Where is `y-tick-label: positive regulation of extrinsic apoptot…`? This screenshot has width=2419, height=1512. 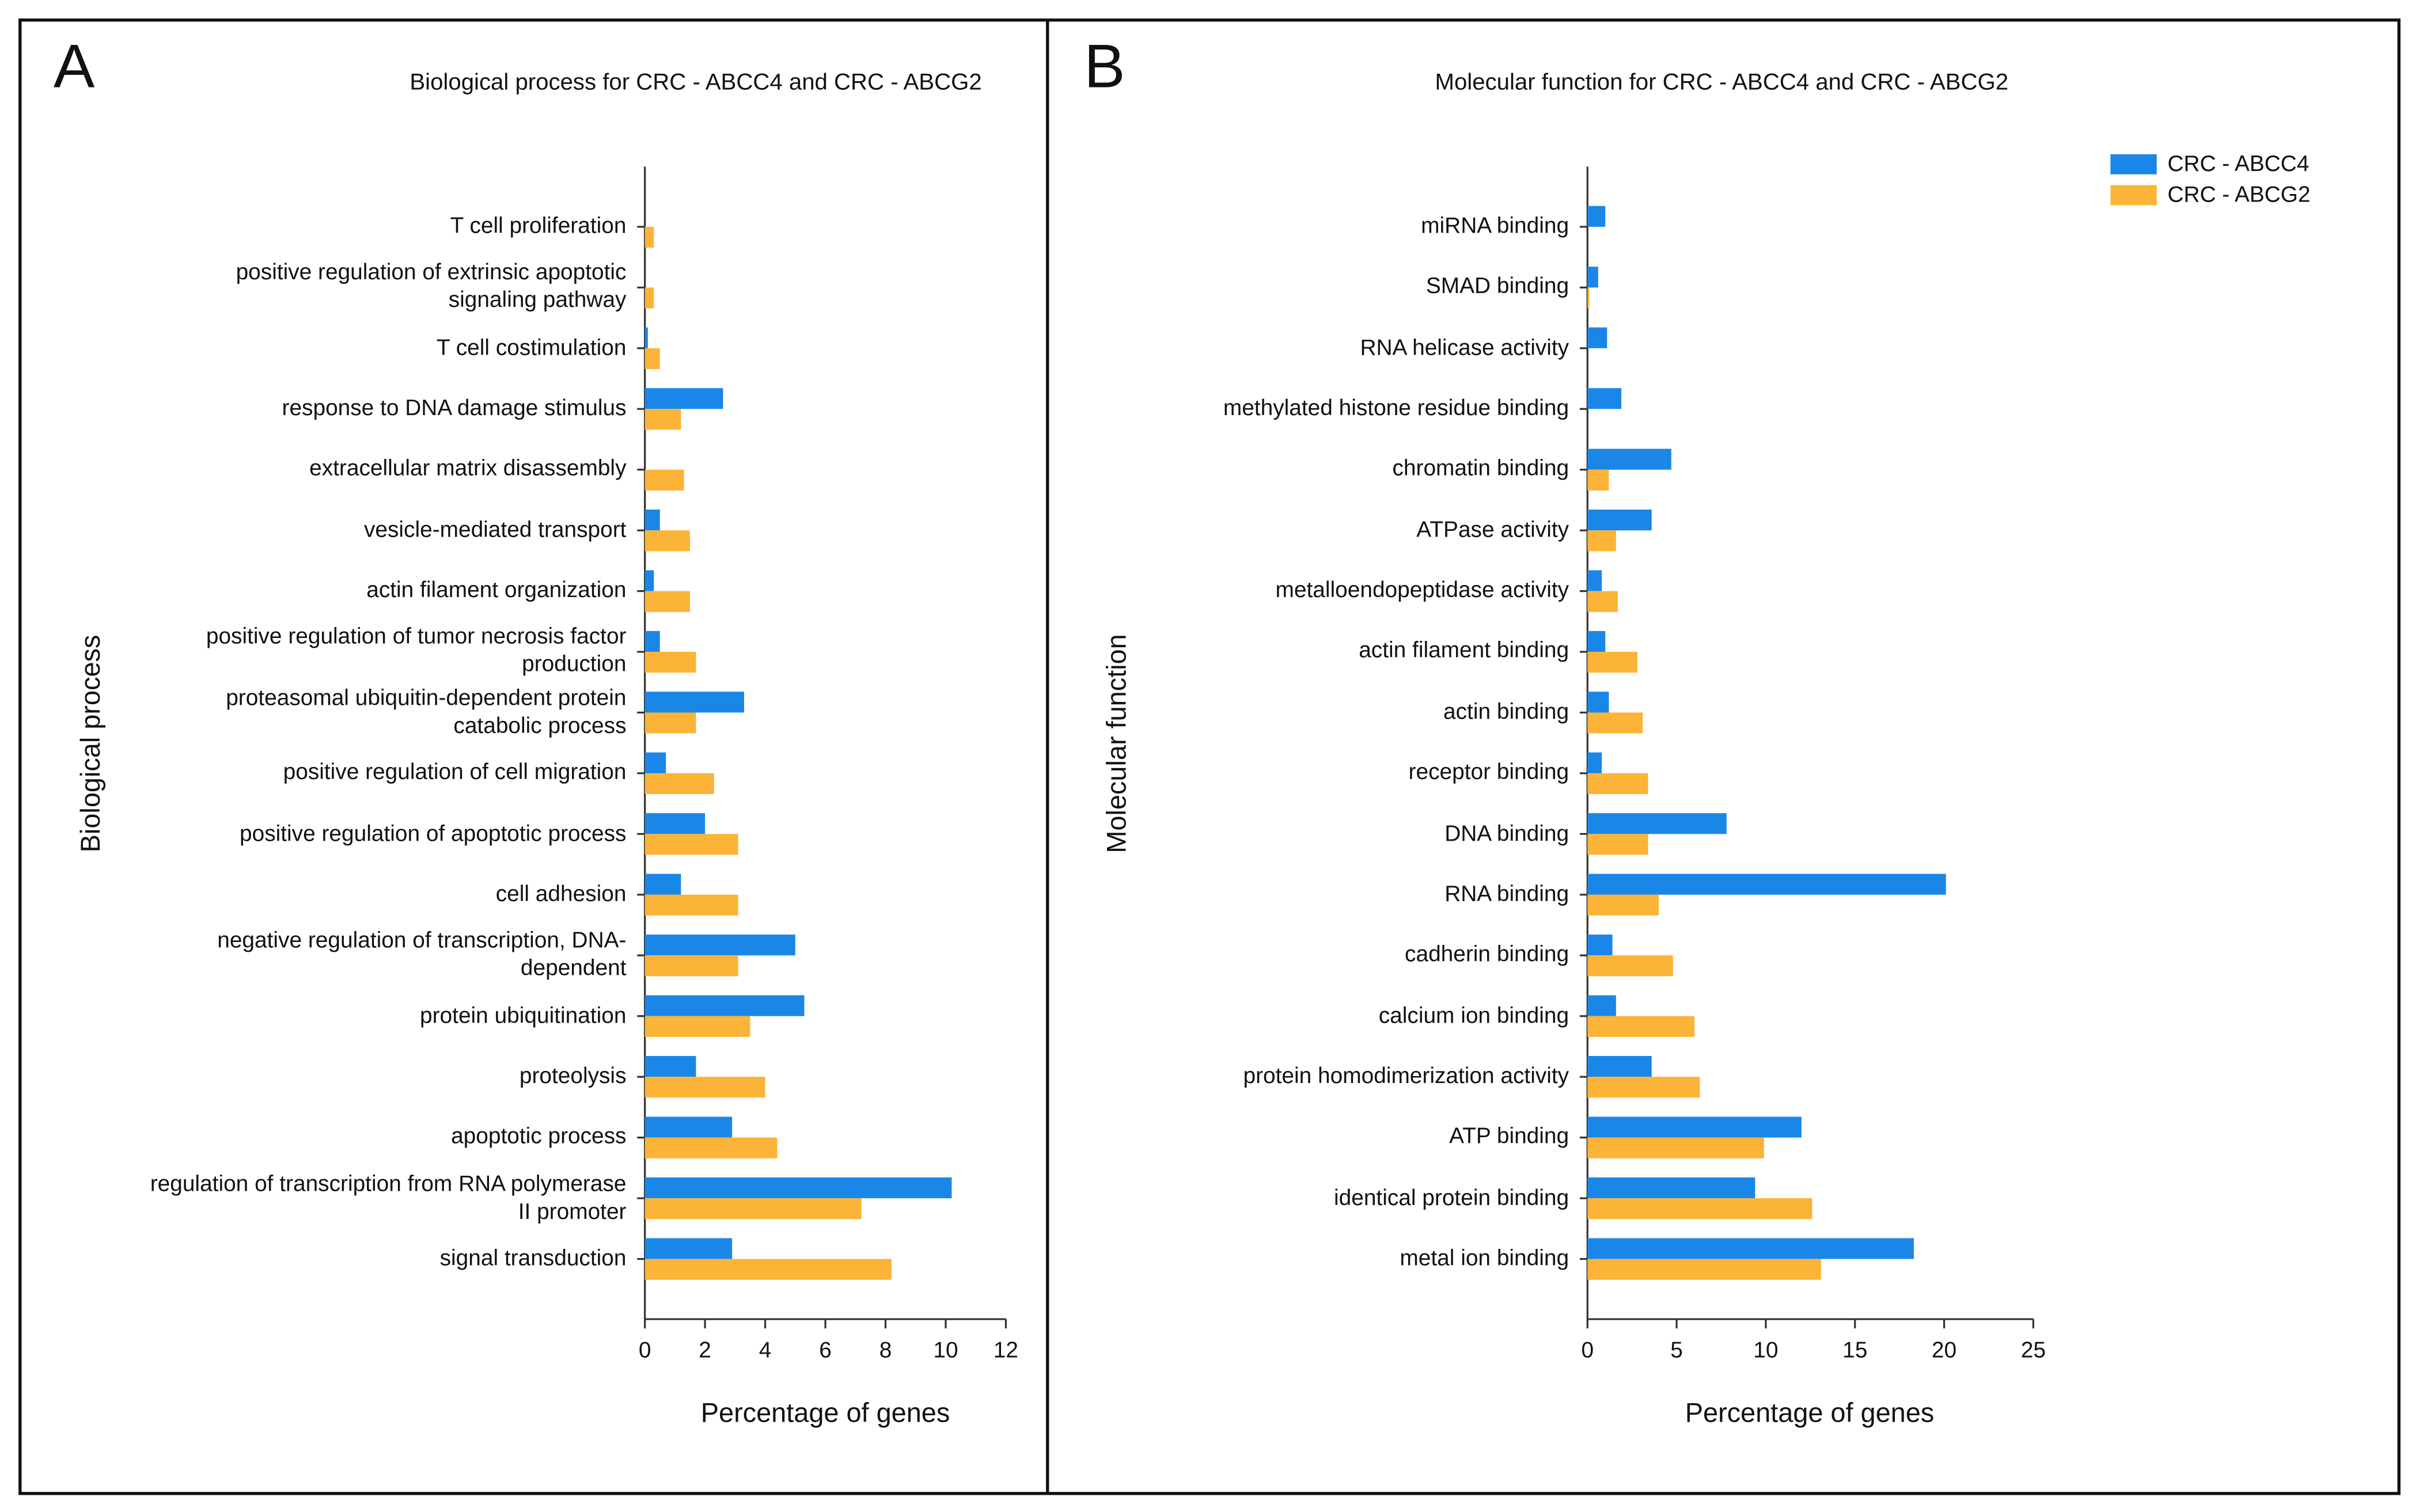
y-tick-label: positive regulation of extrinsic apoptot… is located at coordinates (431, 287).